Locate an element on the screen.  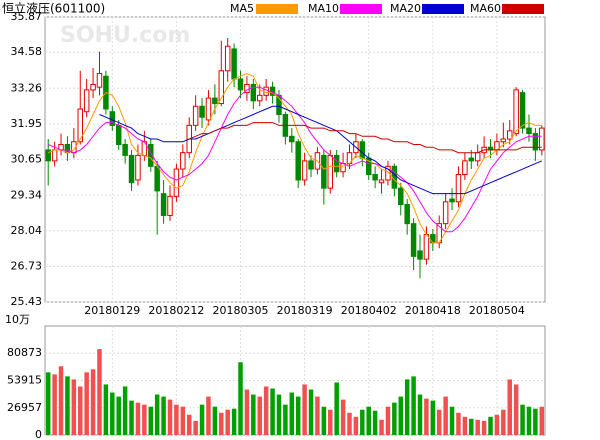
watermark: SOHU.com is located at coordinates (125, 35).